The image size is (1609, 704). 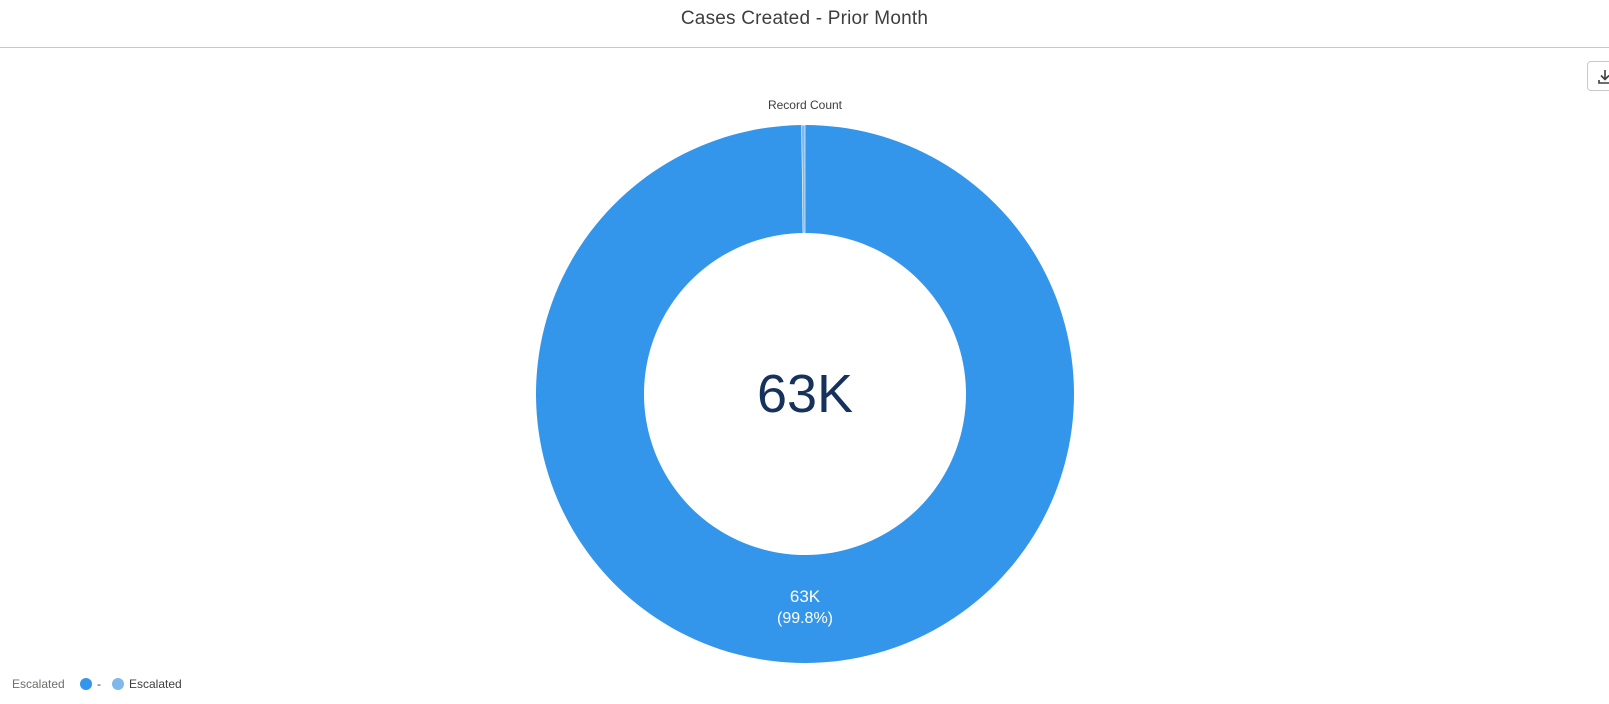 I want to click on download-button, so click(x=1598, y=76).